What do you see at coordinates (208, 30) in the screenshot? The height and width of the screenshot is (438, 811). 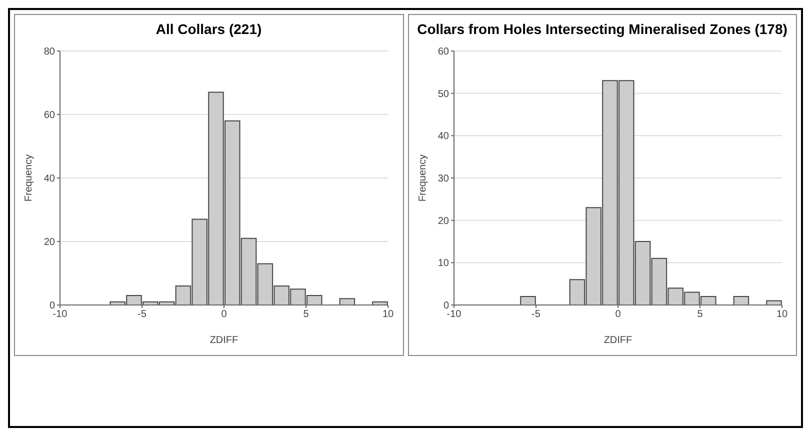 I see `chart-title: All Collars (221)` at bounding box center [208, 30].